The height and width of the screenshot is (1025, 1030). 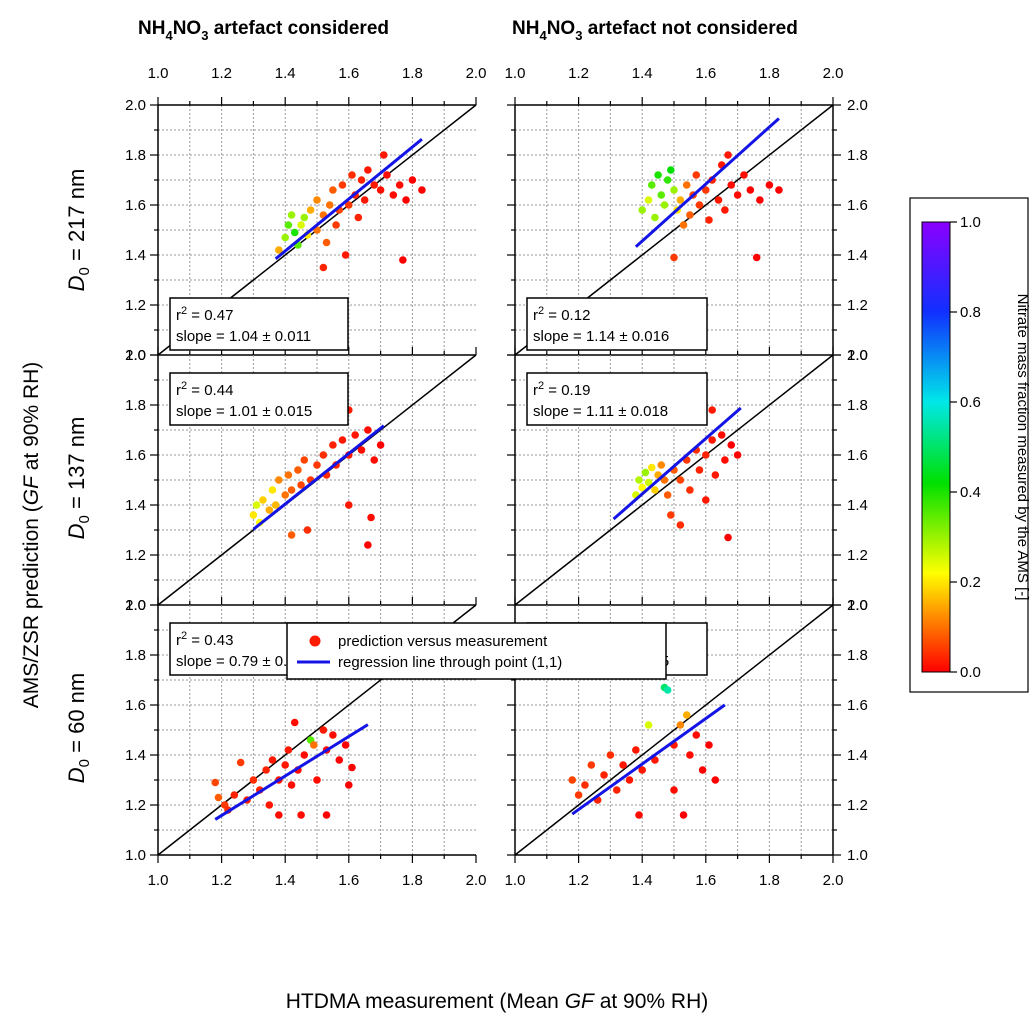 I want to click on stats-slope: slope = 1.14 ± 0.016, so click(x=601, y=336).